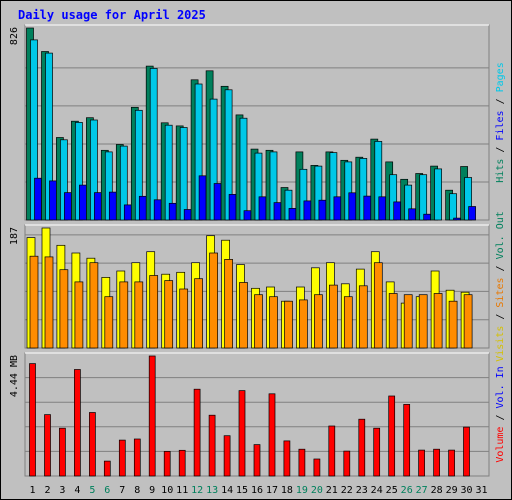 This screenshot has width=512, height=500. Describe the element at coordinates (500, 344) in the screenshot. I see `visits-legend-visits: Visits` at that location.